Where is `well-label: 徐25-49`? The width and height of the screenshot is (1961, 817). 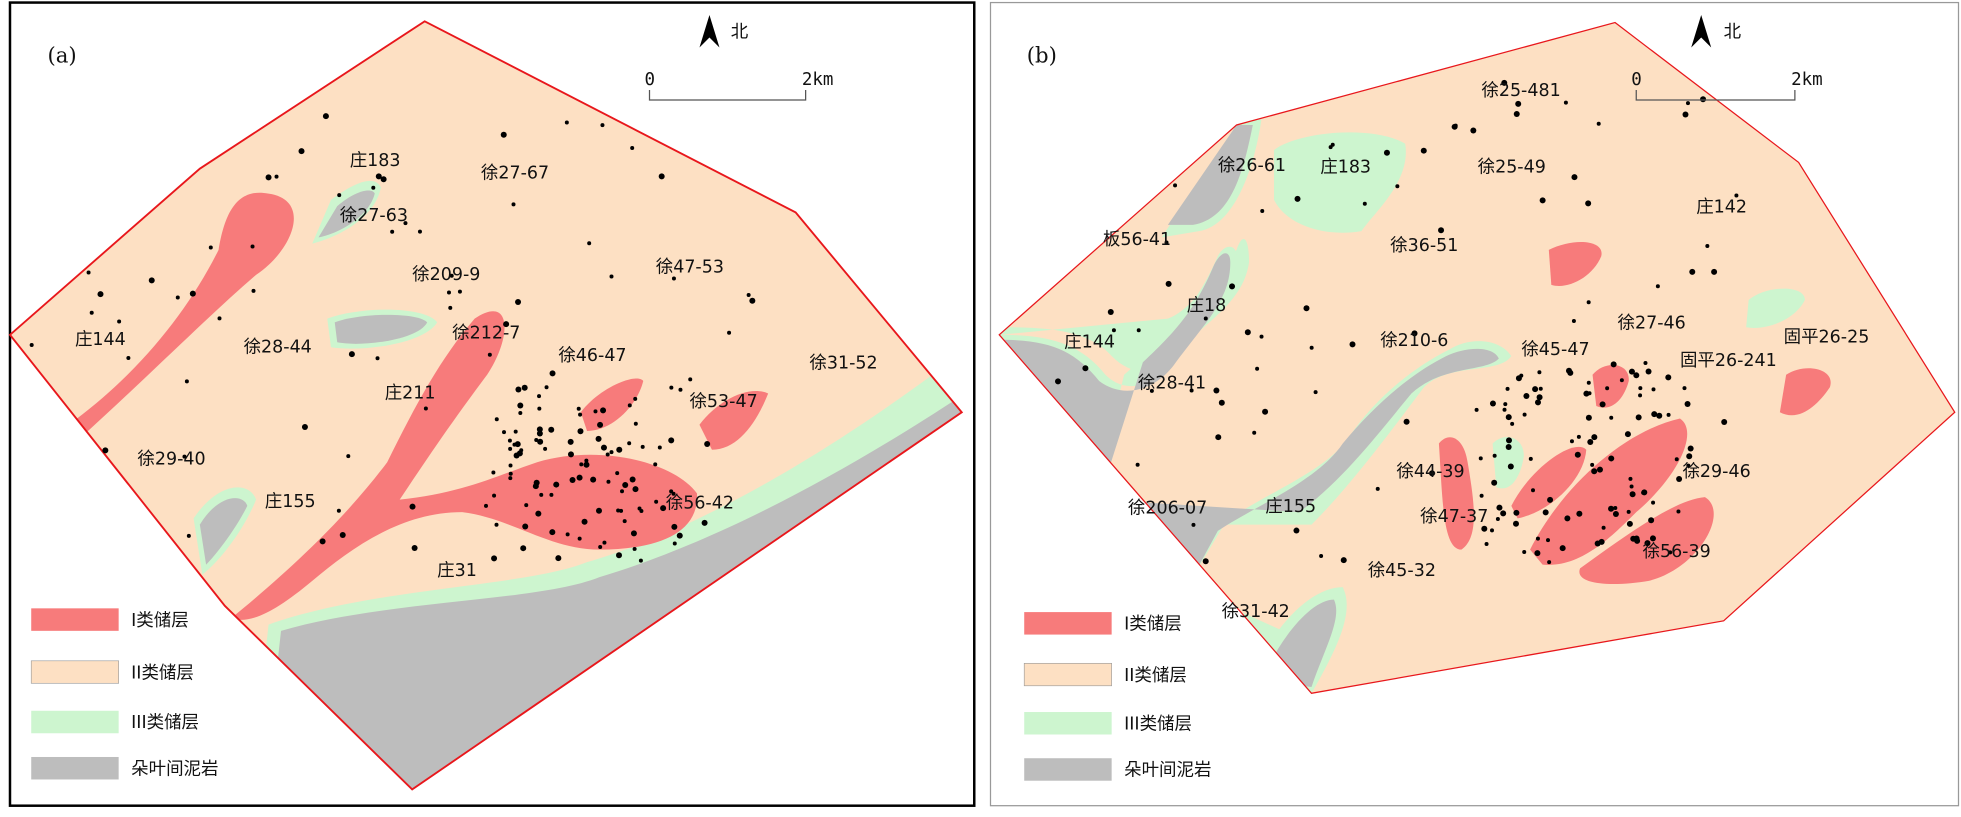
well-label: 徐25-49 is located at coordinates (1512, 167).